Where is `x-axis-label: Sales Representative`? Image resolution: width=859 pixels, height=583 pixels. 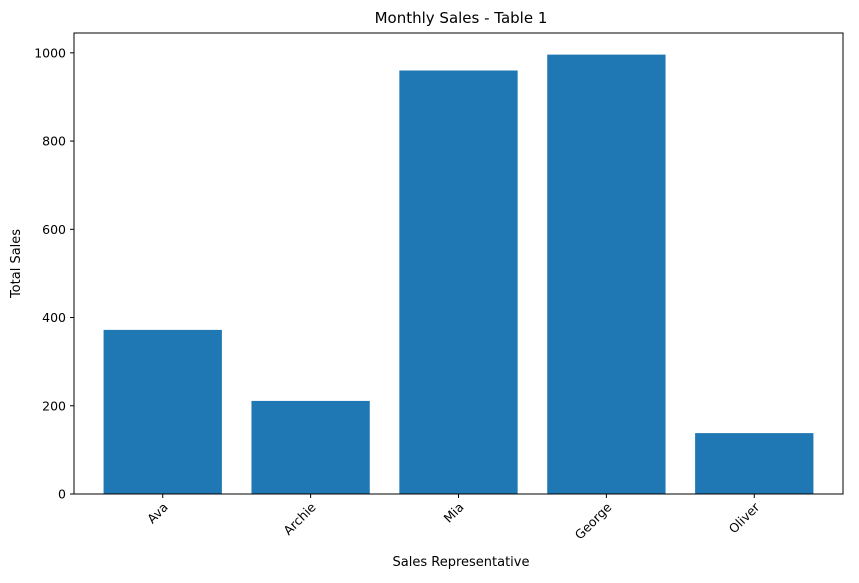 x-axis-label: Sales Representative is located at coordinates (461, 562).